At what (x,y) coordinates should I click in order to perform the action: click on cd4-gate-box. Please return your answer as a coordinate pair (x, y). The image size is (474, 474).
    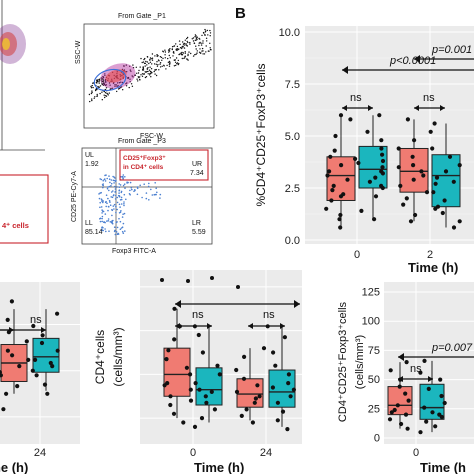
    Looking at the image, I should click on (24, 209).